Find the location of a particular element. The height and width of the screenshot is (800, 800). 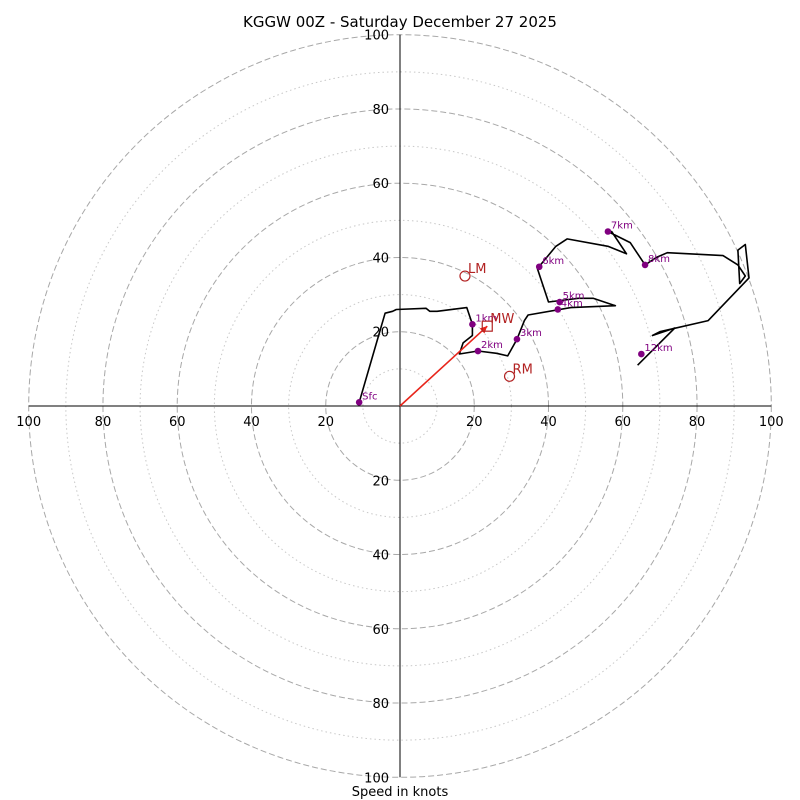

height-label-7km: 7km is located at coordinates (622, 225).